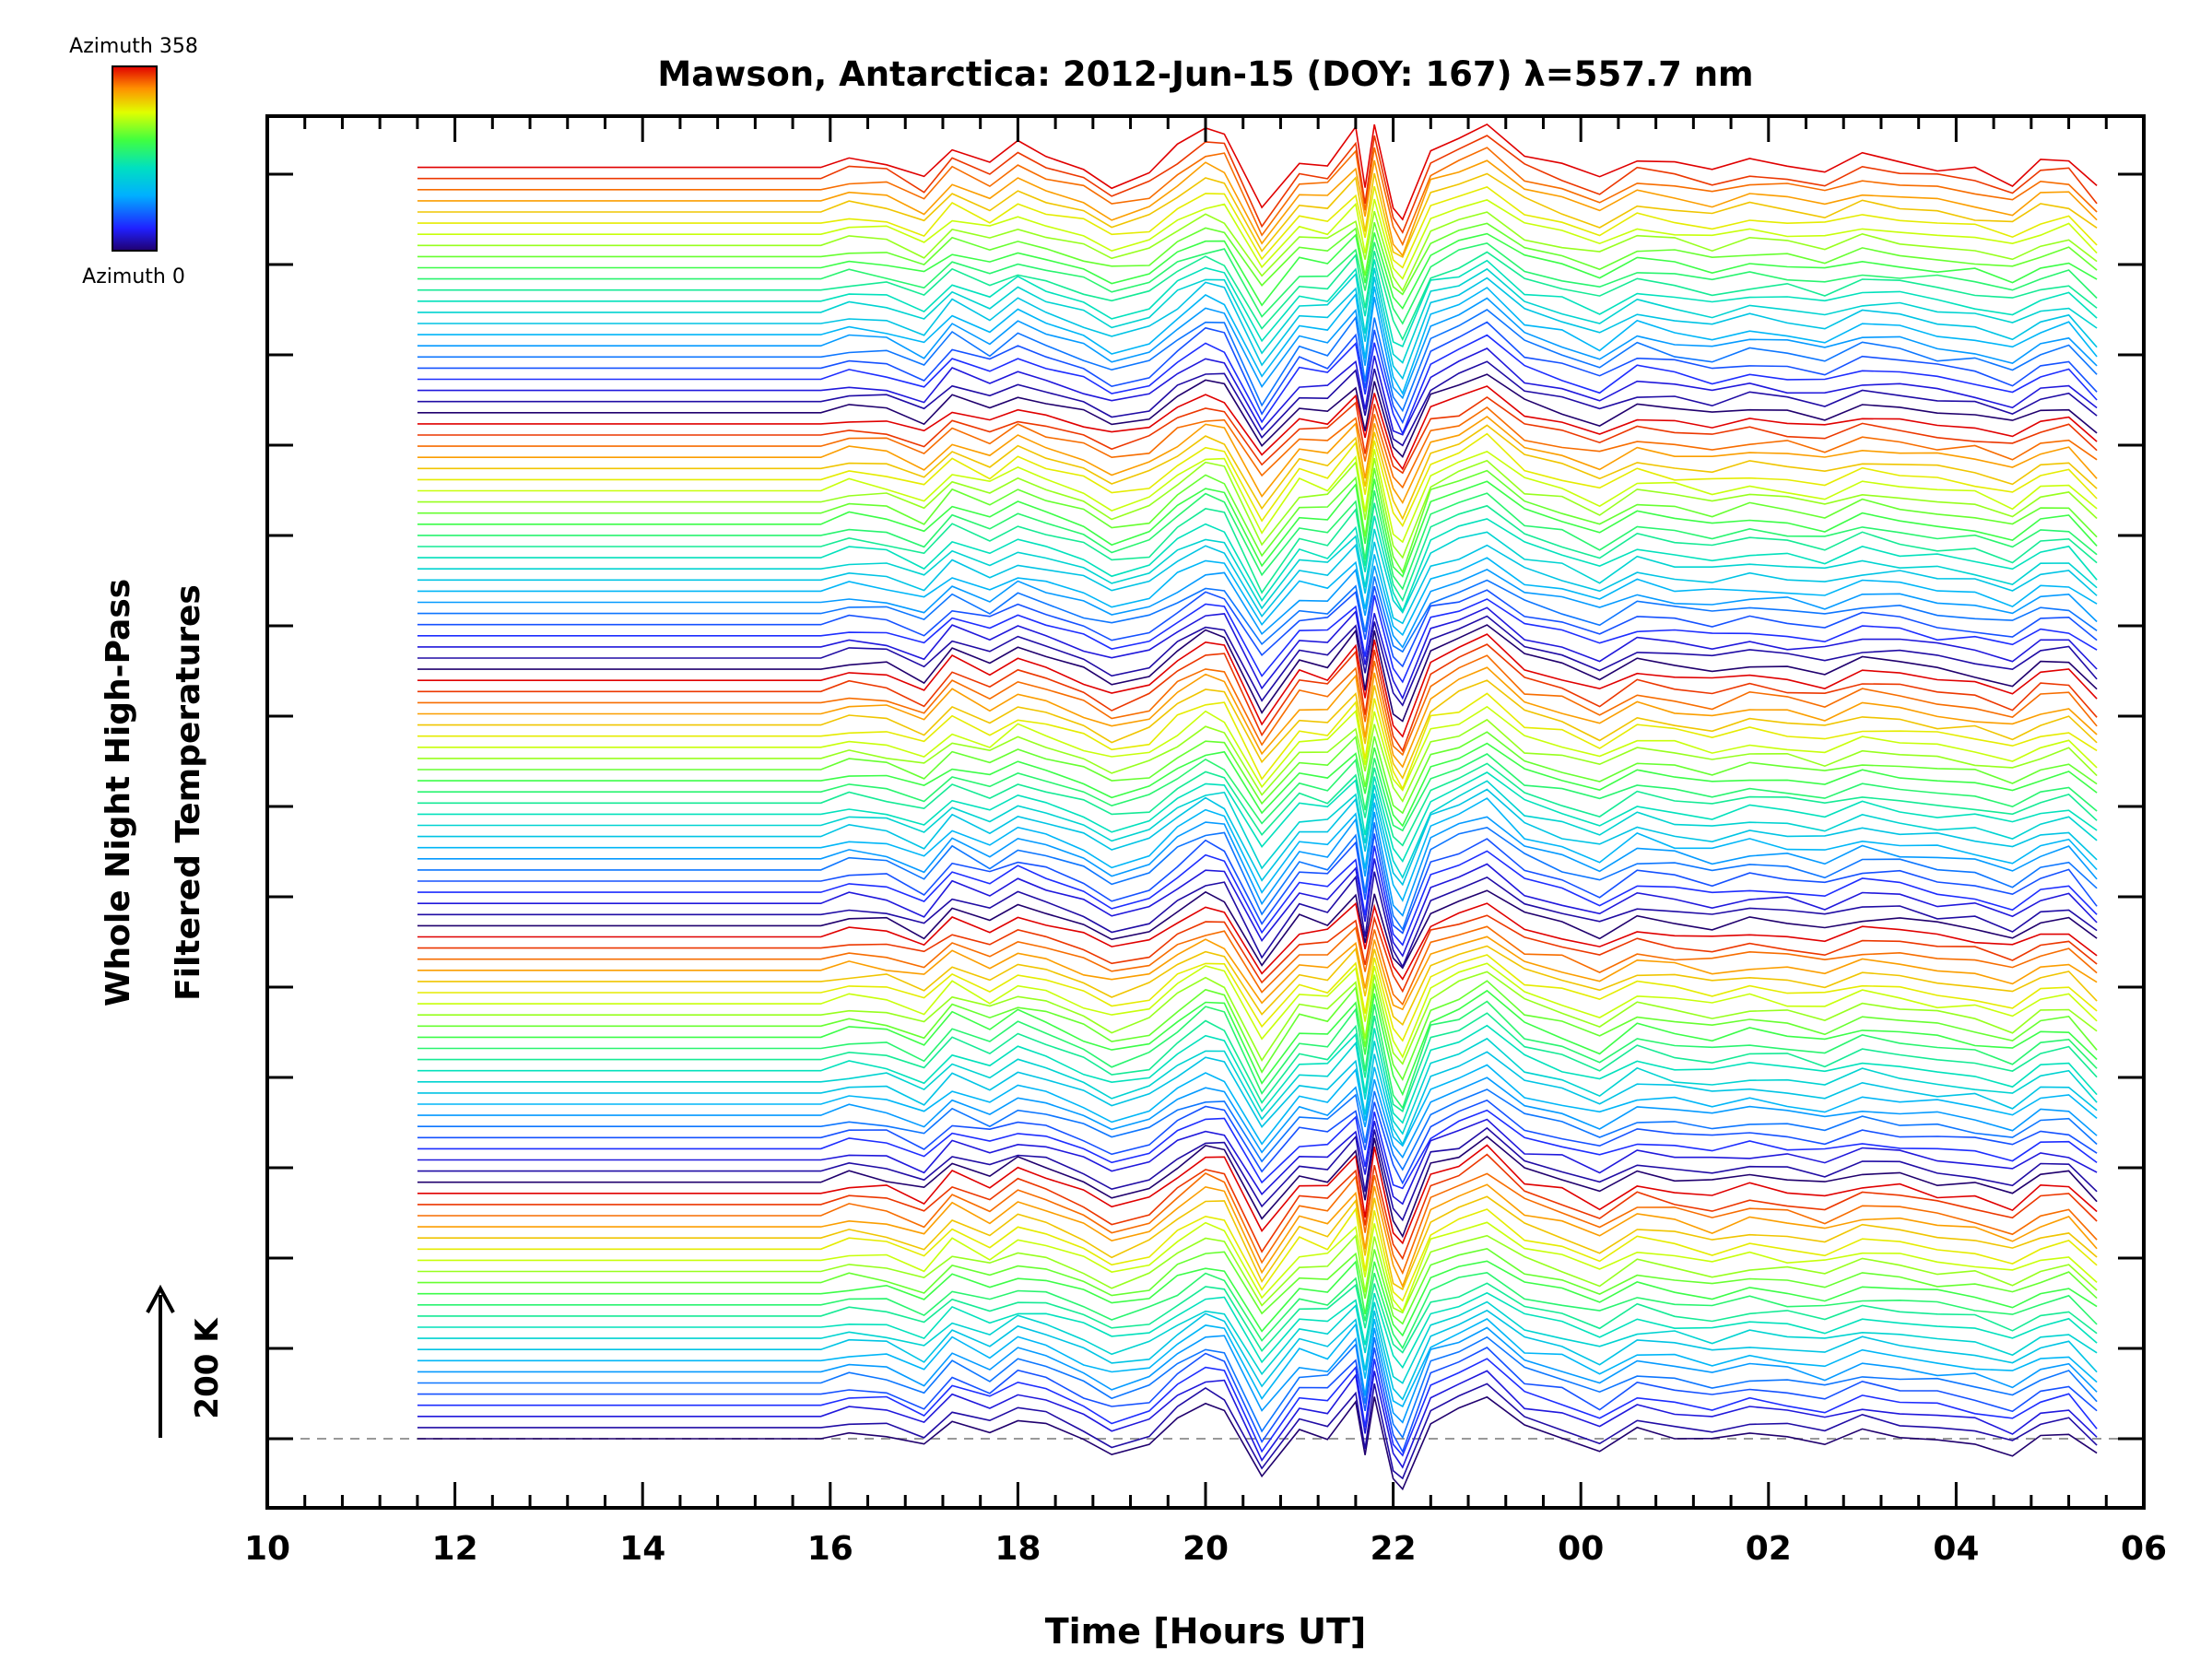 The image size is (2212, 1659). What do you see at coordinates (1394, 1549) in the screenshot?
I see `x-tick-label: 22` at bounding box center [1394, 1549].